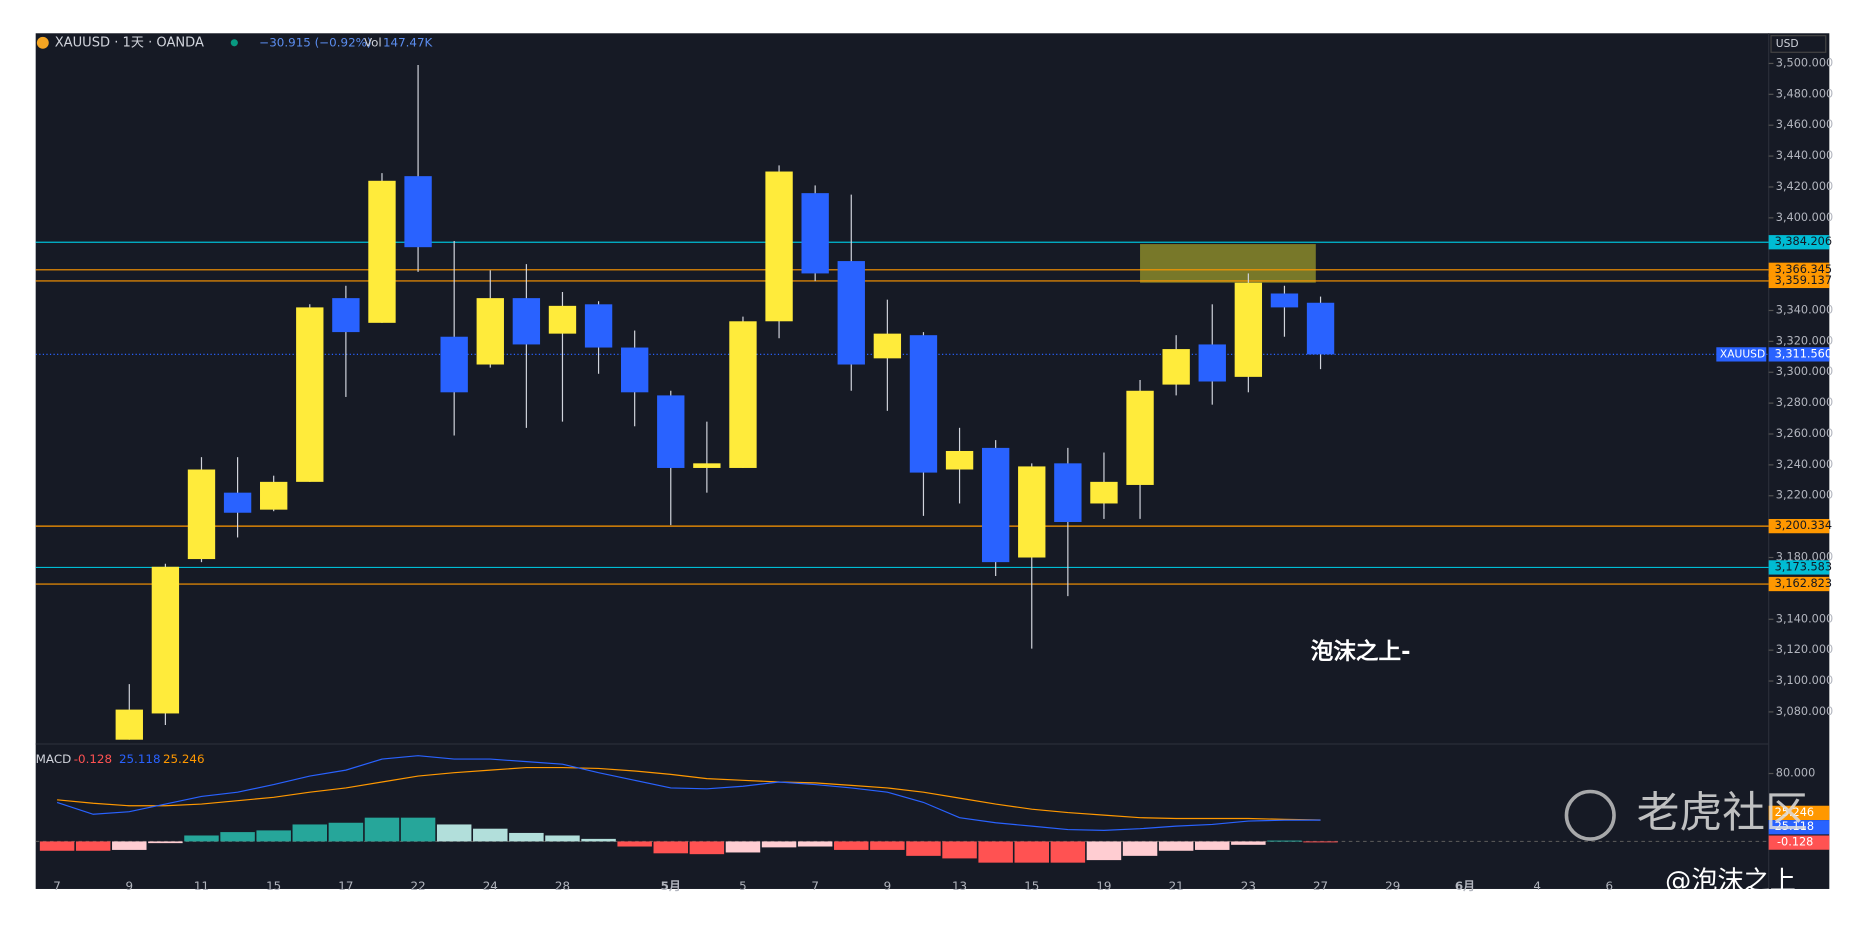 The height and width of the screenshot is (927, 1865). I want to click on macd-dea-readout: 25.246, so click(184, 759).